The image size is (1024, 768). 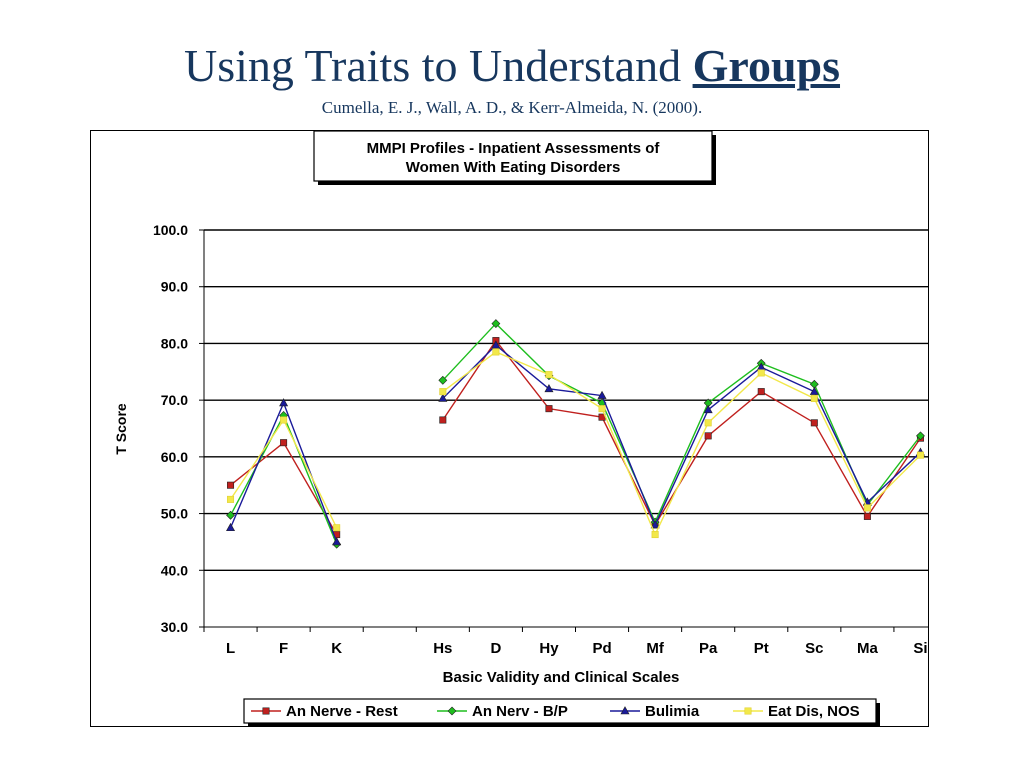 What do you see at coordinates (121, 429) in the screenshot?
I see `y-axis-label: T Score` at bounding box center [121, 429].